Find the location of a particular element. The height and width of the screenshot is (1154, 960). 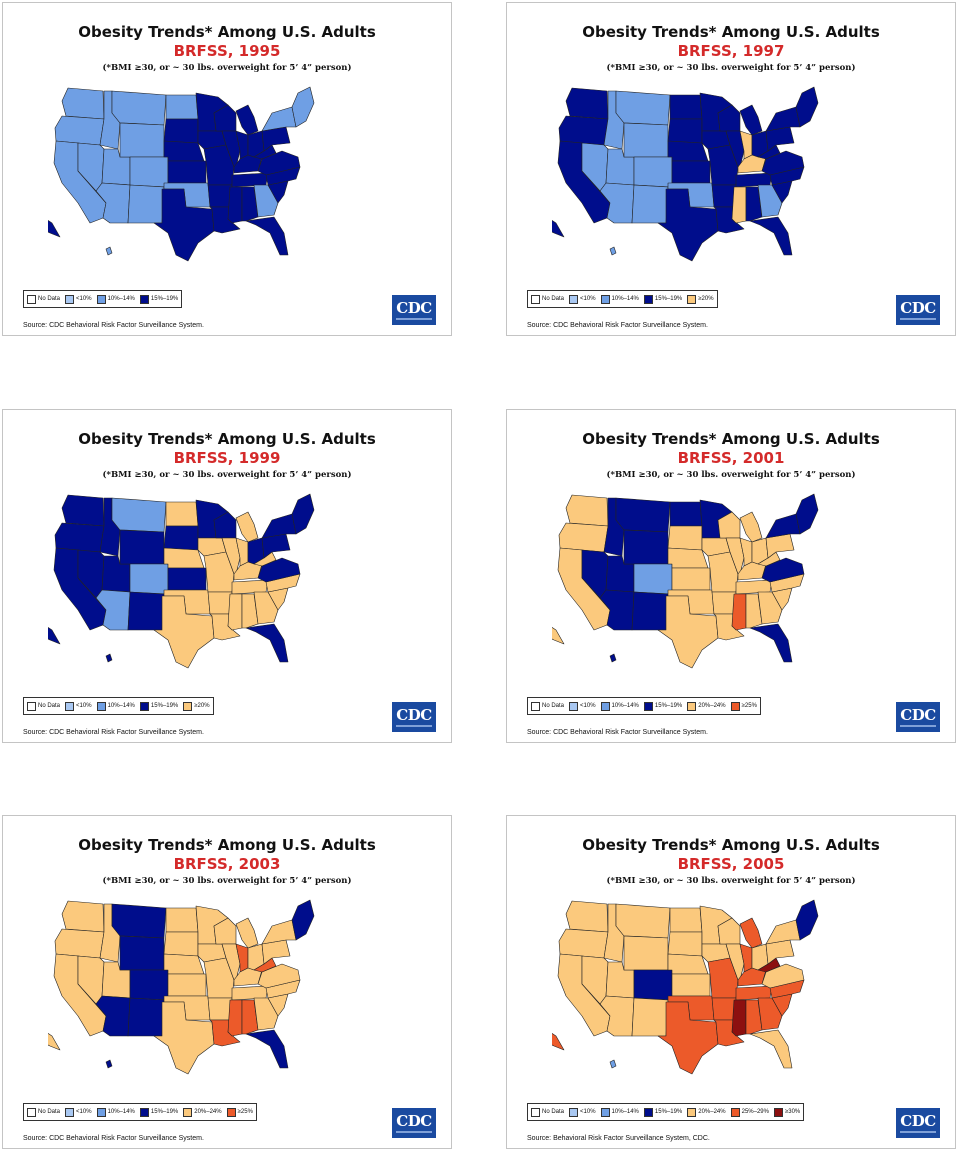

region-nm is located at coordinates (650, 611).